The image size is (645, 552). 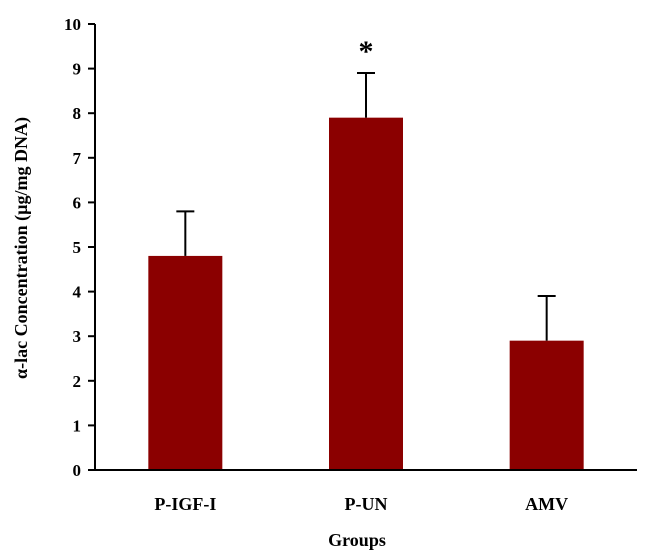 What do you see at coordinates (77, 113) in the screenshot?
I see `y-tick-label: 8` at bounding box center [77, 113].